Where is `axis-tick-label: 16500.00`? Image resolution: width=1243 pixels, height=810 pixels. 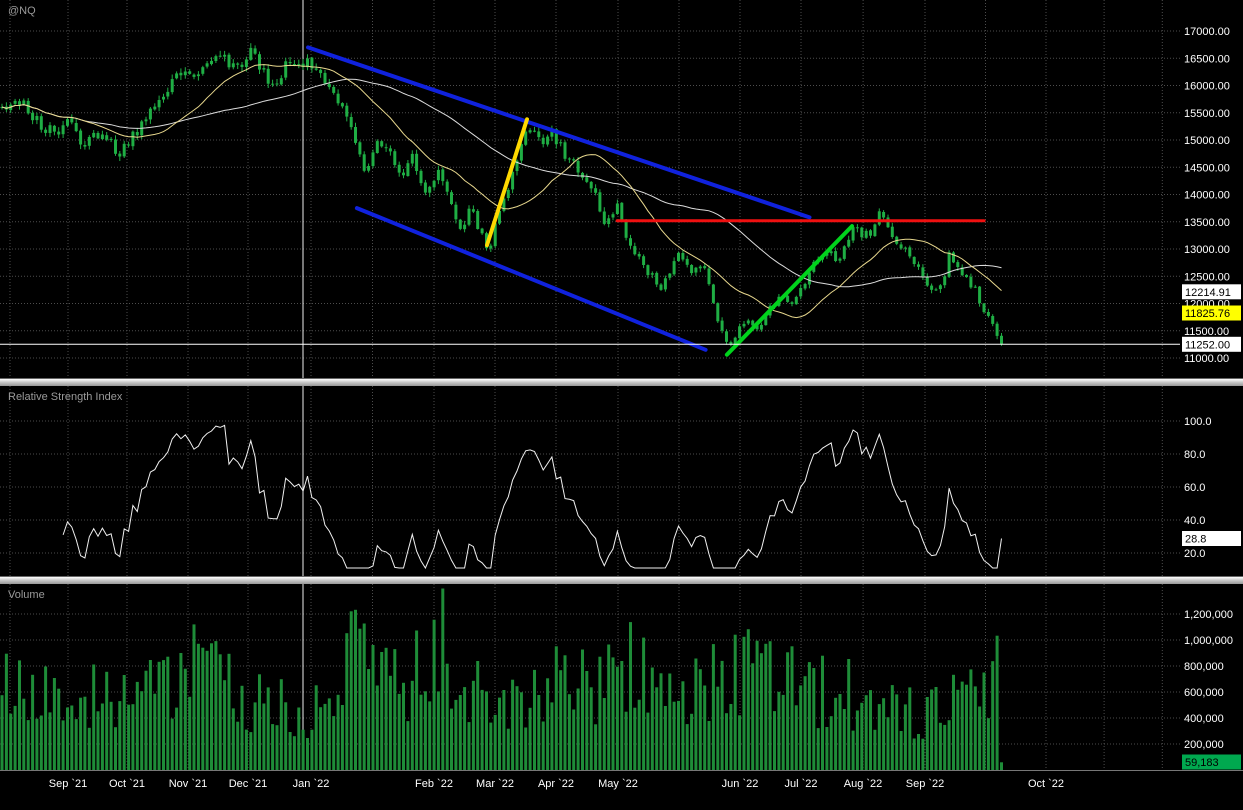 axis-tick-label: 16500.00 is located at coordinates (1207, 59).